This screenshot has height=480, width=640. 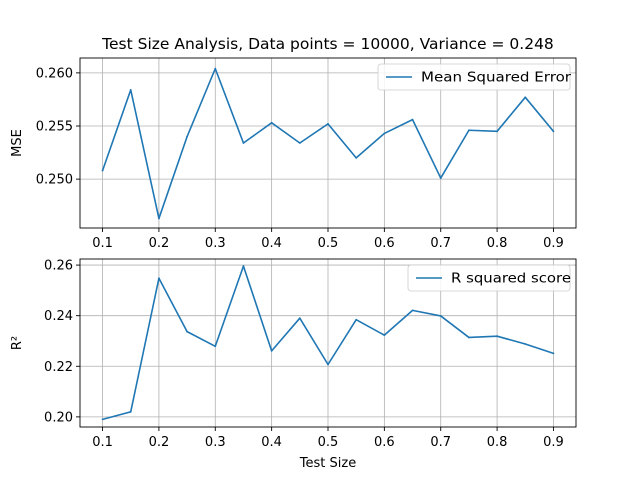 What do you see at coordinates (54, 180) in the screenshot?
I see `y-tick-label: 0.250` at bounding box center [54, 180].